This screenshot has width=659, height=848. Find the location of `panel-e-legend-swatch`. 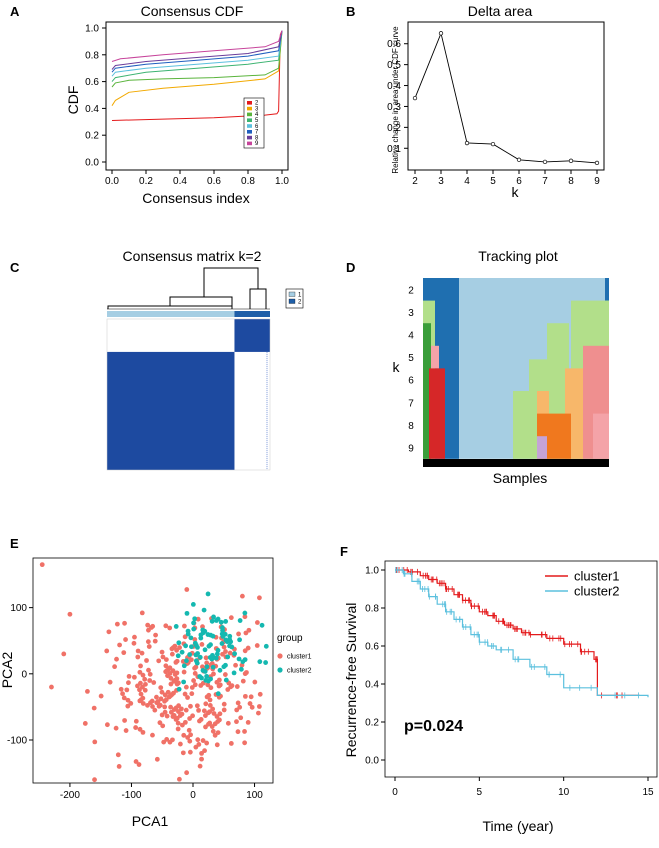

panel-e-legend-swatch is located at coordinates (280, 656).